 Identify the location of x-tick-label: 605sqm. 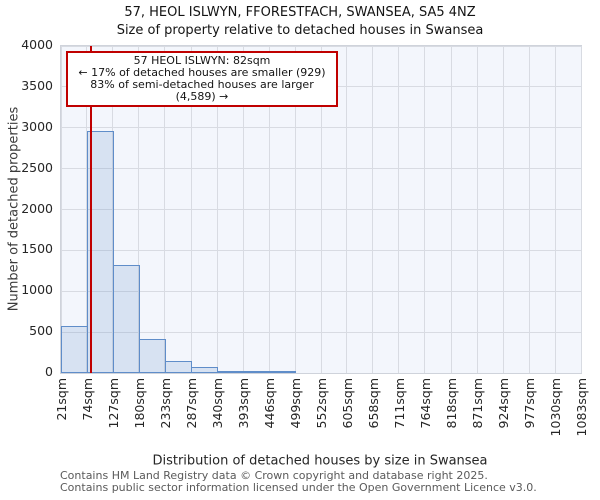
(347, 403).